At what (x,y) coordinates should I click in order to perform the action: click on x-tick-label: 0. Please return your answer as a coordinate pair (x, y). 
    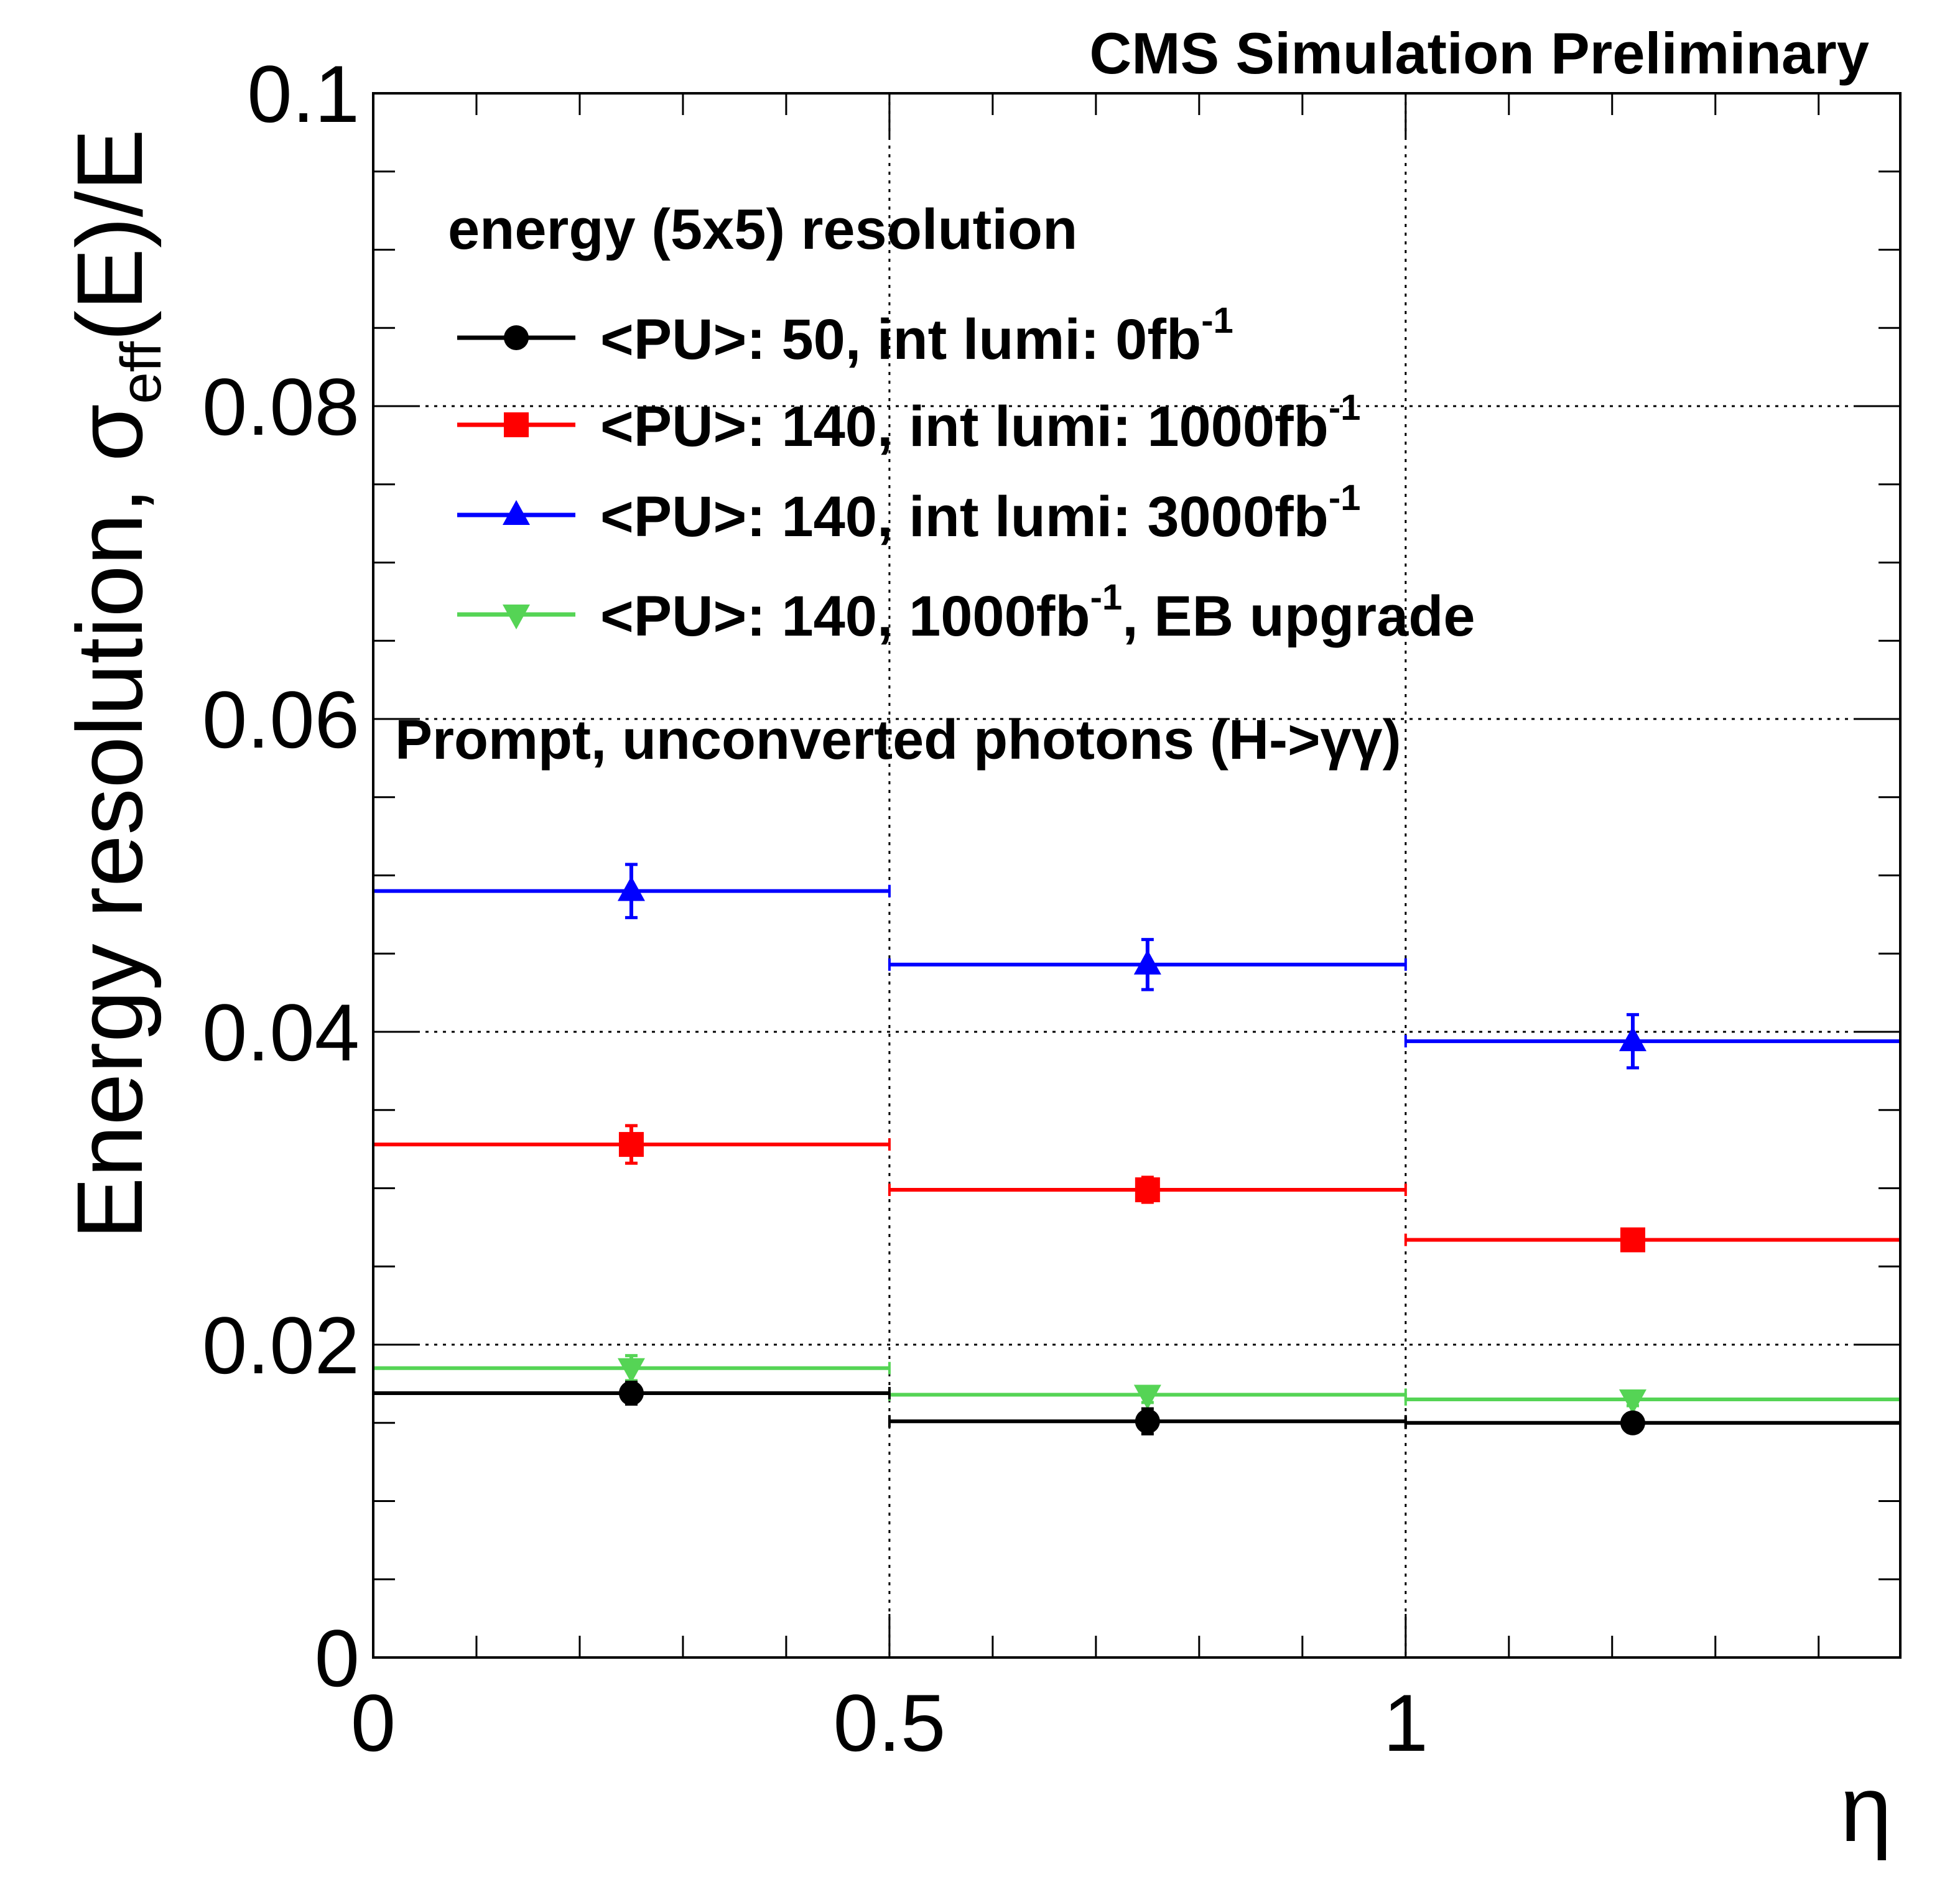
    Looking at the image, I should click on (373, 1722).